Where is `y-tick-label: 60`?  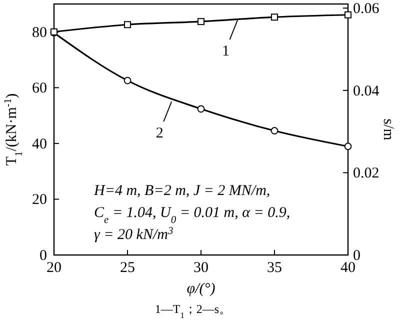
y-tick-label: 60 is located at coordinates (39, 88).